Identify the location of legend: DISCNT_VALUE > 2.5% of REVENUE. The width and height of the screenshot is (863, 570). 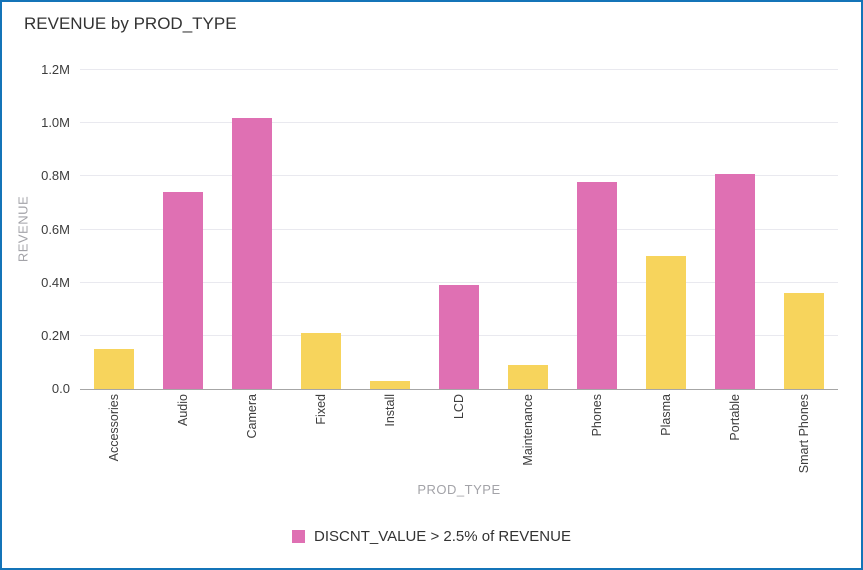
(431, 536).